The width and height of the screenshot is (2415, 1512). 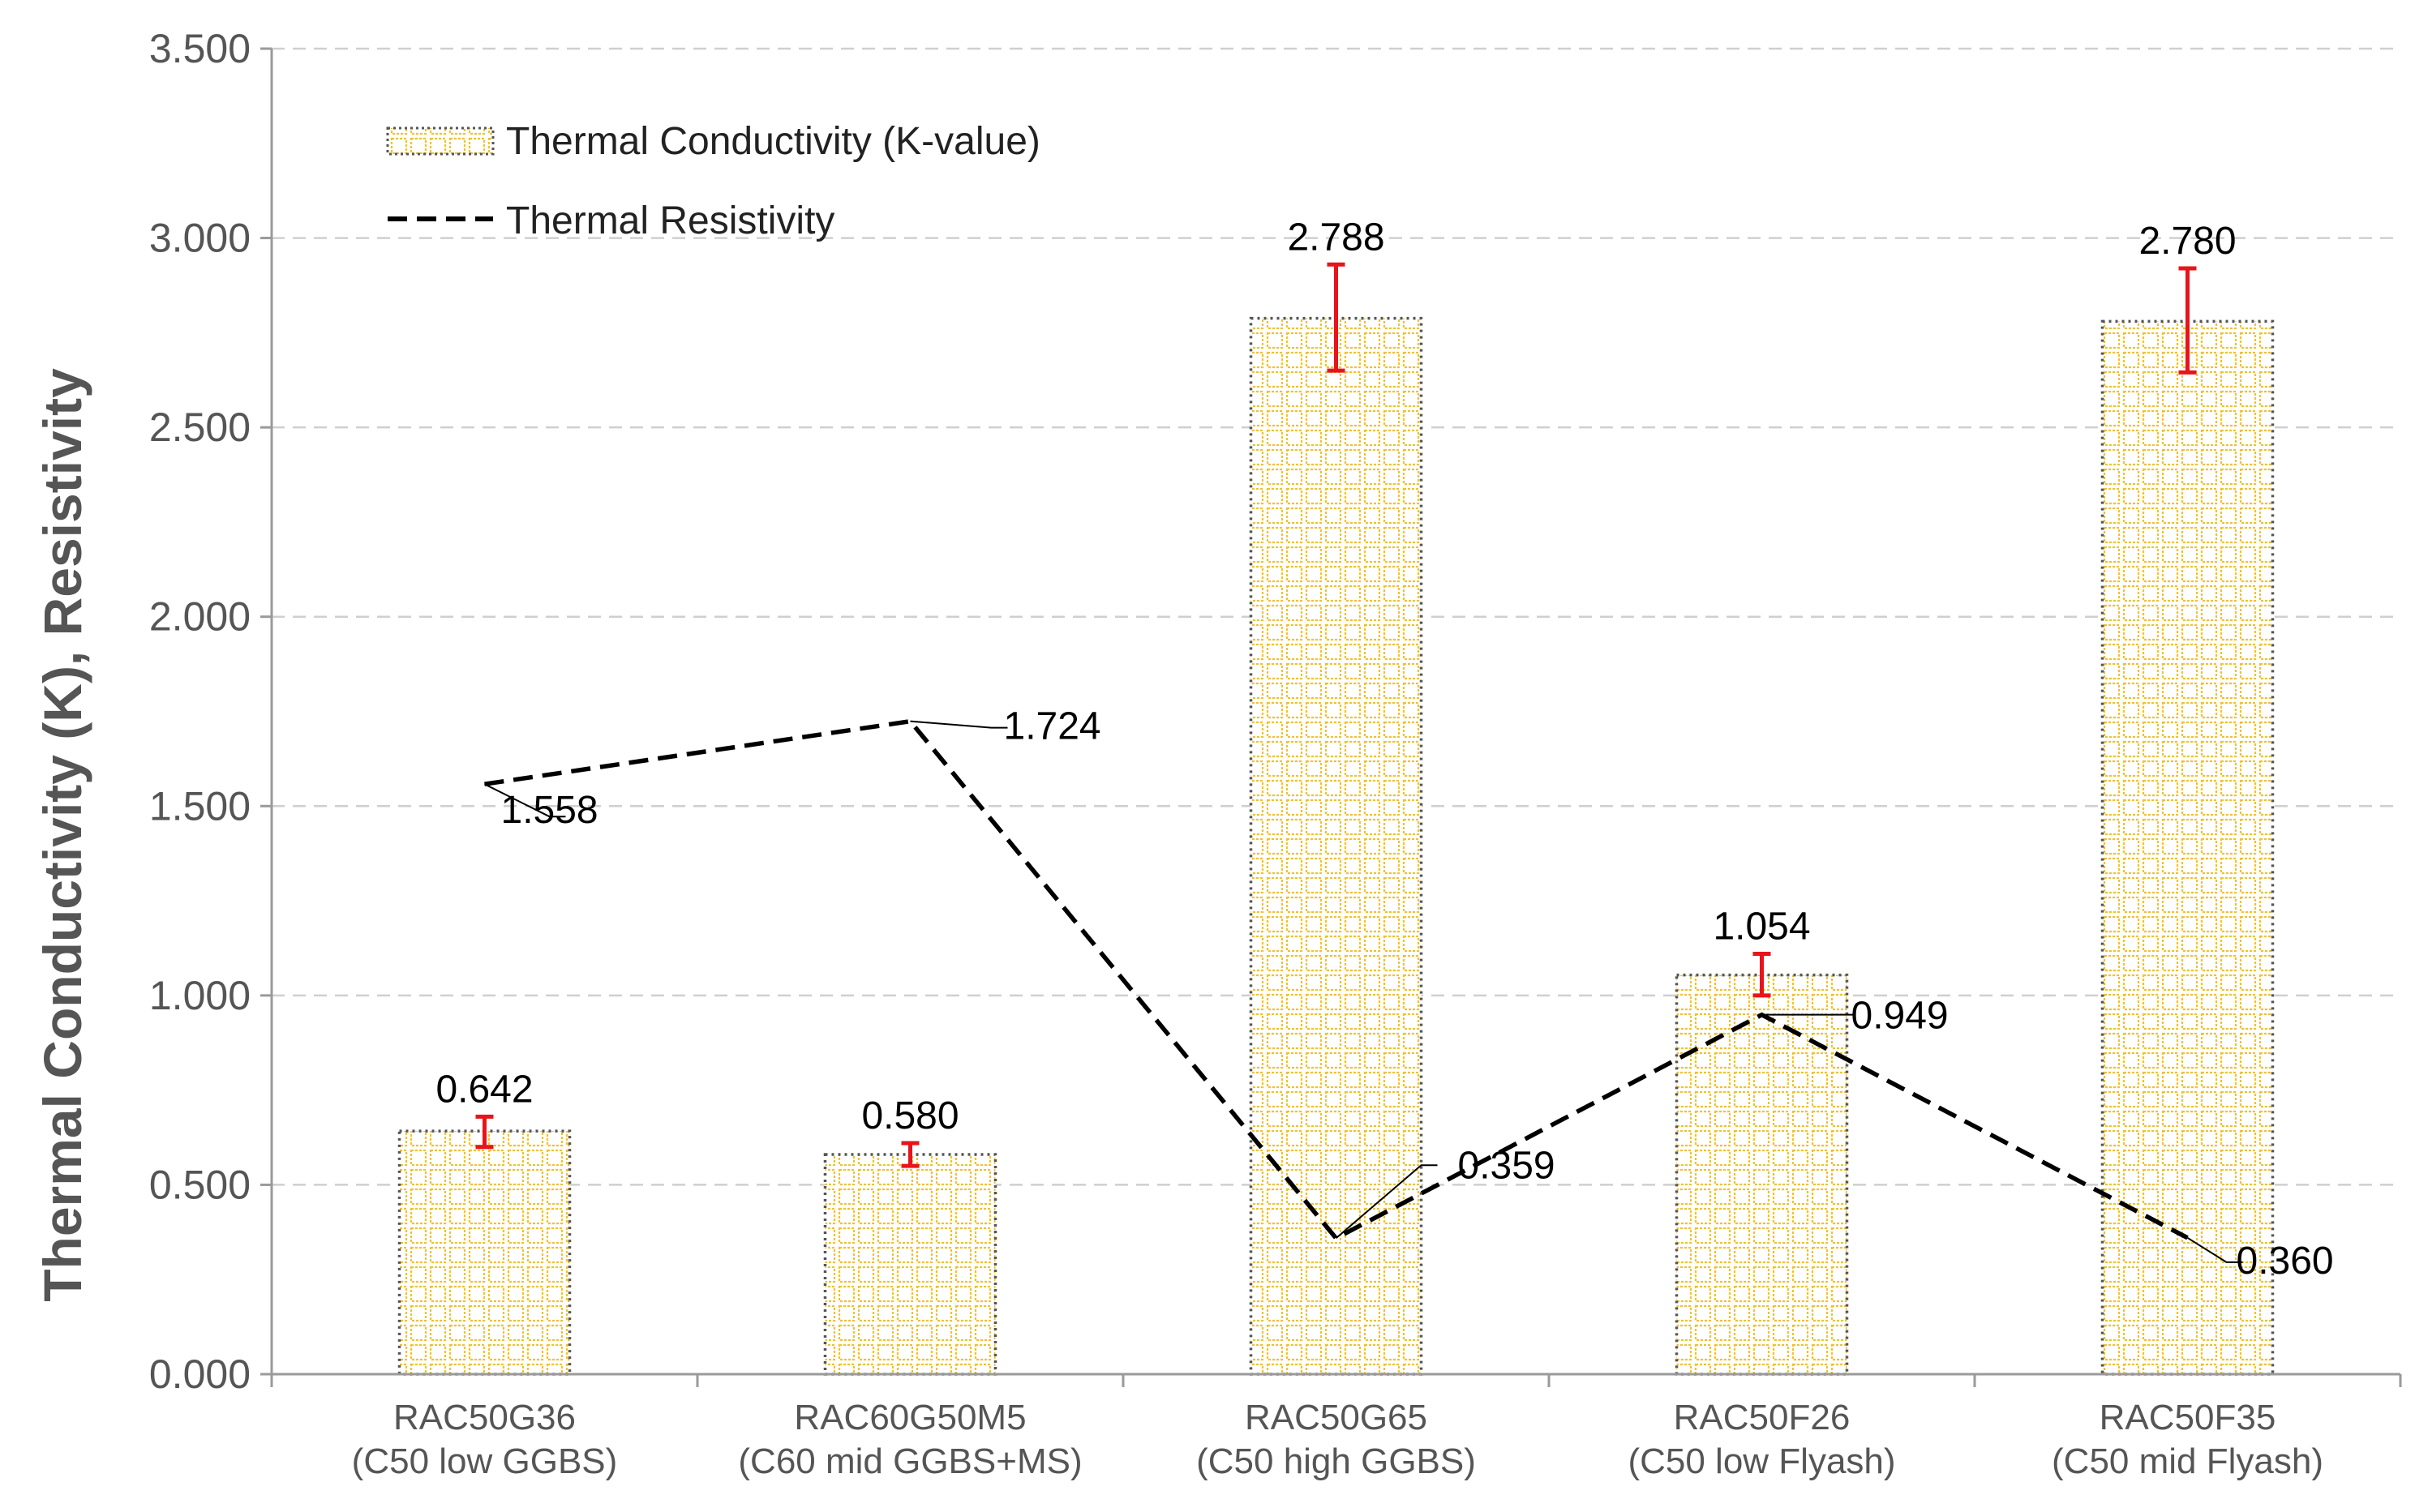 I want to click on x-category-sublabel: (C50 low Flyash), so click(x=1761, y=1461).